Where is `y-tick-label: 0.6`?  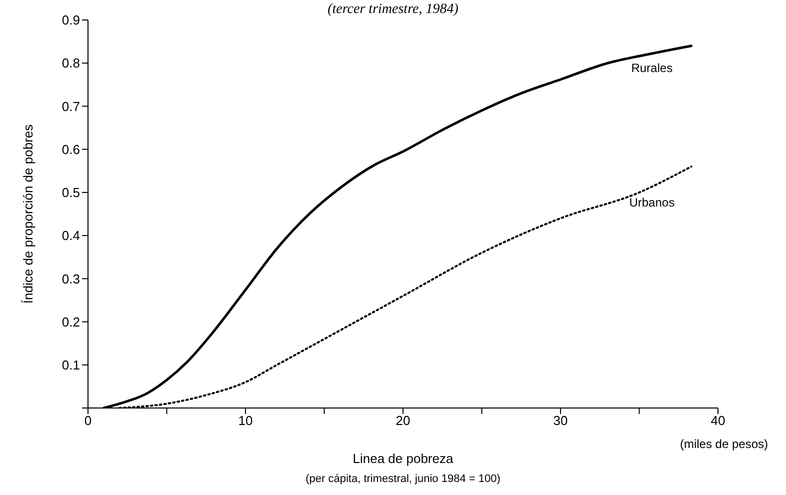
y-tick-label: 0.6 is located at coordinates (71, 149).